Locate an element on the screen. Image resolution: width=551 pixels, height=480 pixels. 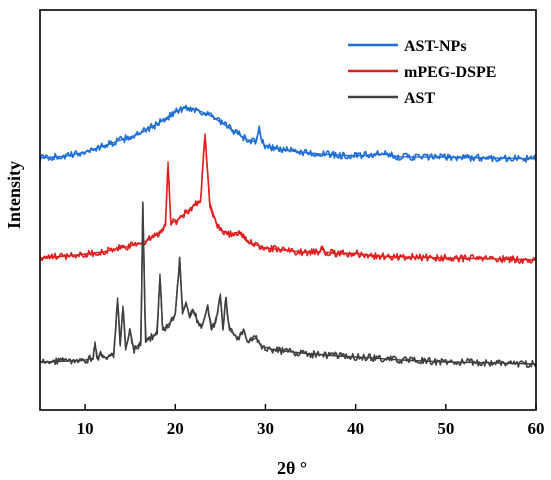
legend-label: AST is located at coordinates (419, 98).